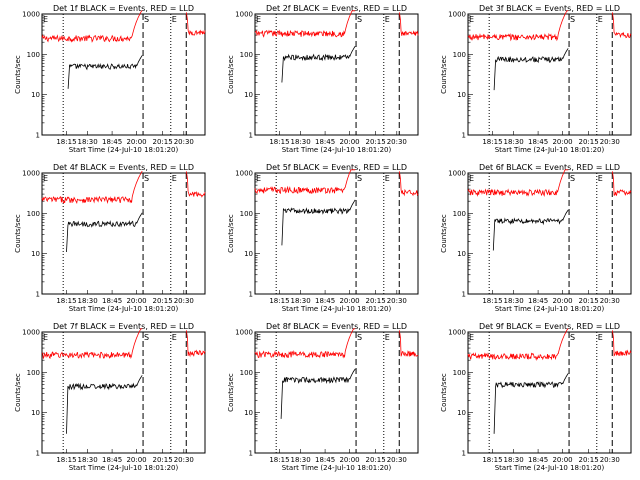 The width and height of the screenshot is (640, 480). I want to click on panel-title: Det 4f BLACK = Events, RED = LLD, so click(123, 167).